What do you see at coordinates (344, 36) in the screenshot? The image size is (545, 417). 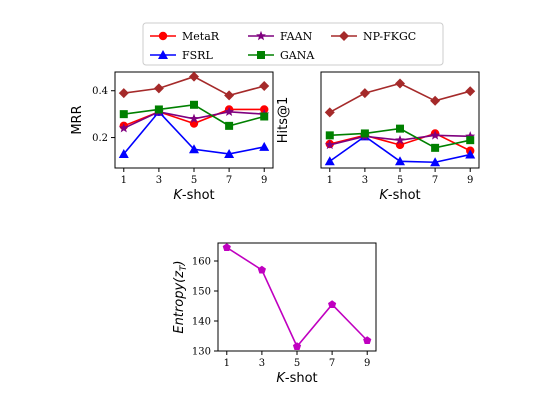 I see `legend-marker-diamond` at bounding box center [344, 36].